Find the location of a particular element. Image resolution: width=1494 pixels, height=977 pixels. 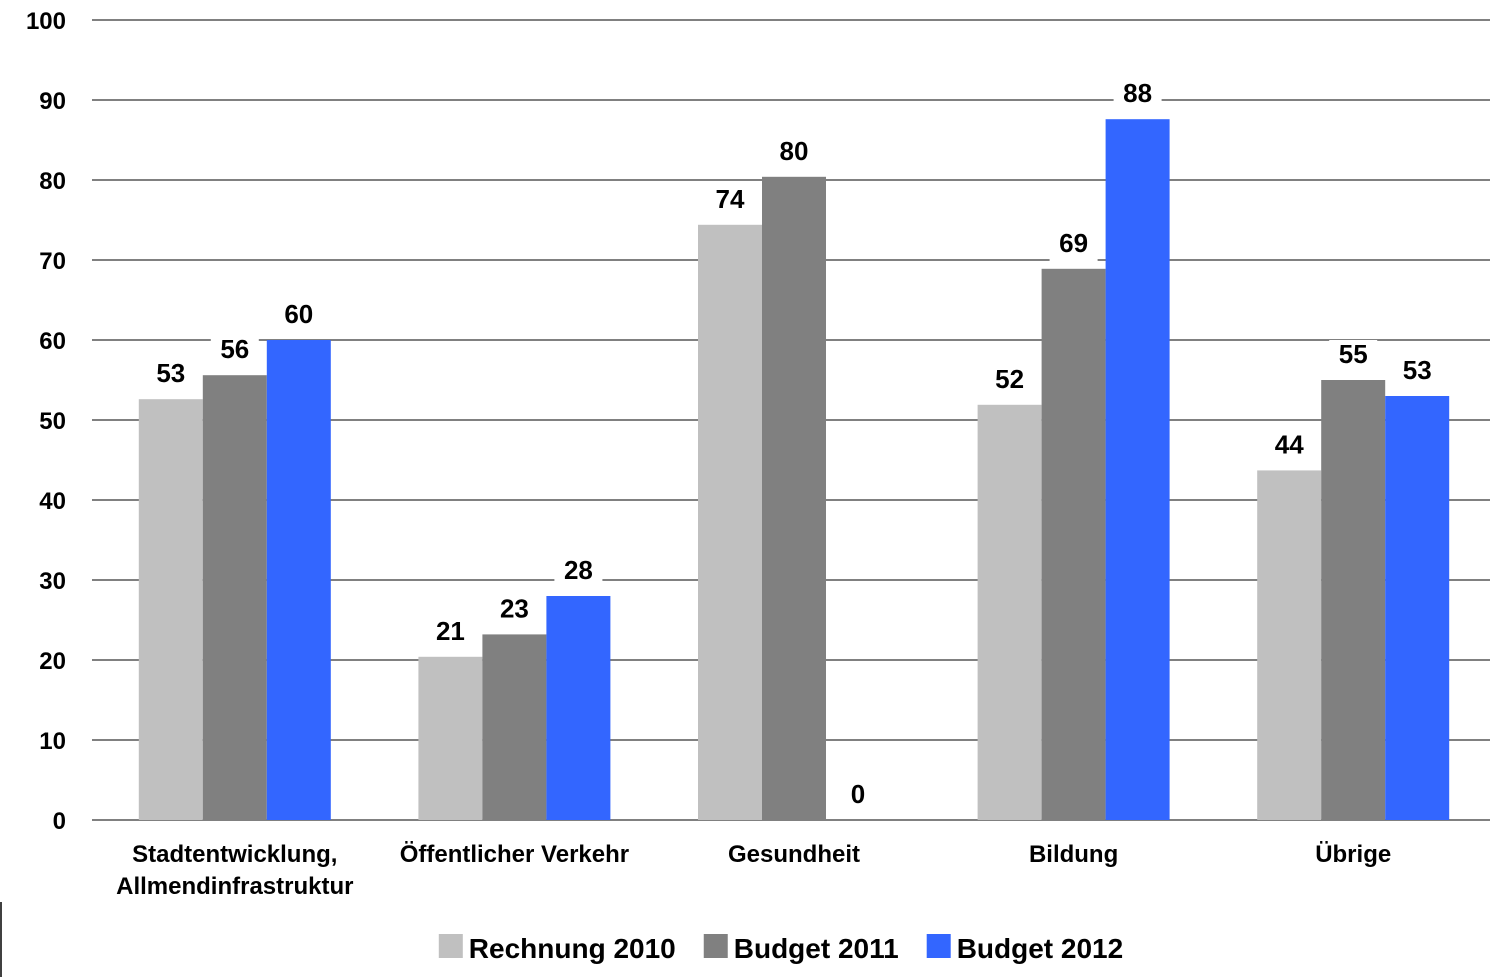

y-tick-label: 0 is located at coordinates (59, 821).